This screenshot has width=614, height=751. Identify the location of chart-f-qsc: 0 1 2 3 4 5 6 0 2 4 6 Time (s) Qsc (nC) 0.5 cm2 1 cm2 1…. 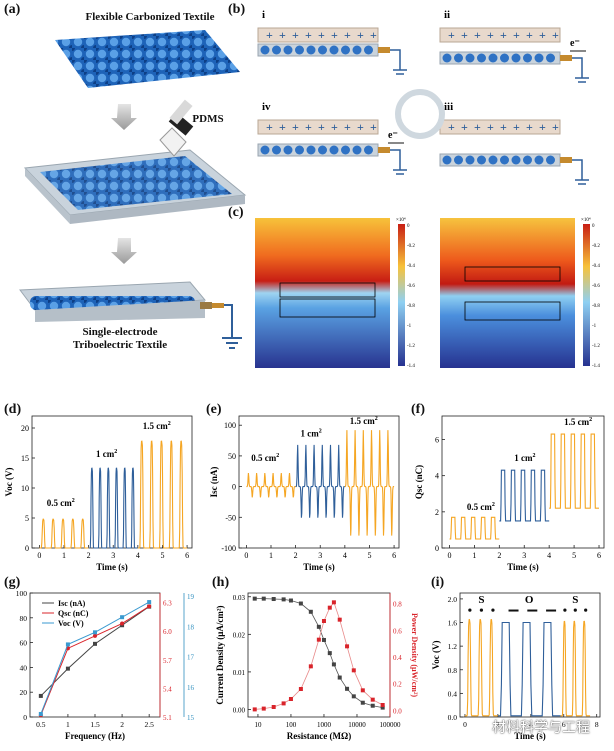
(509, 493).